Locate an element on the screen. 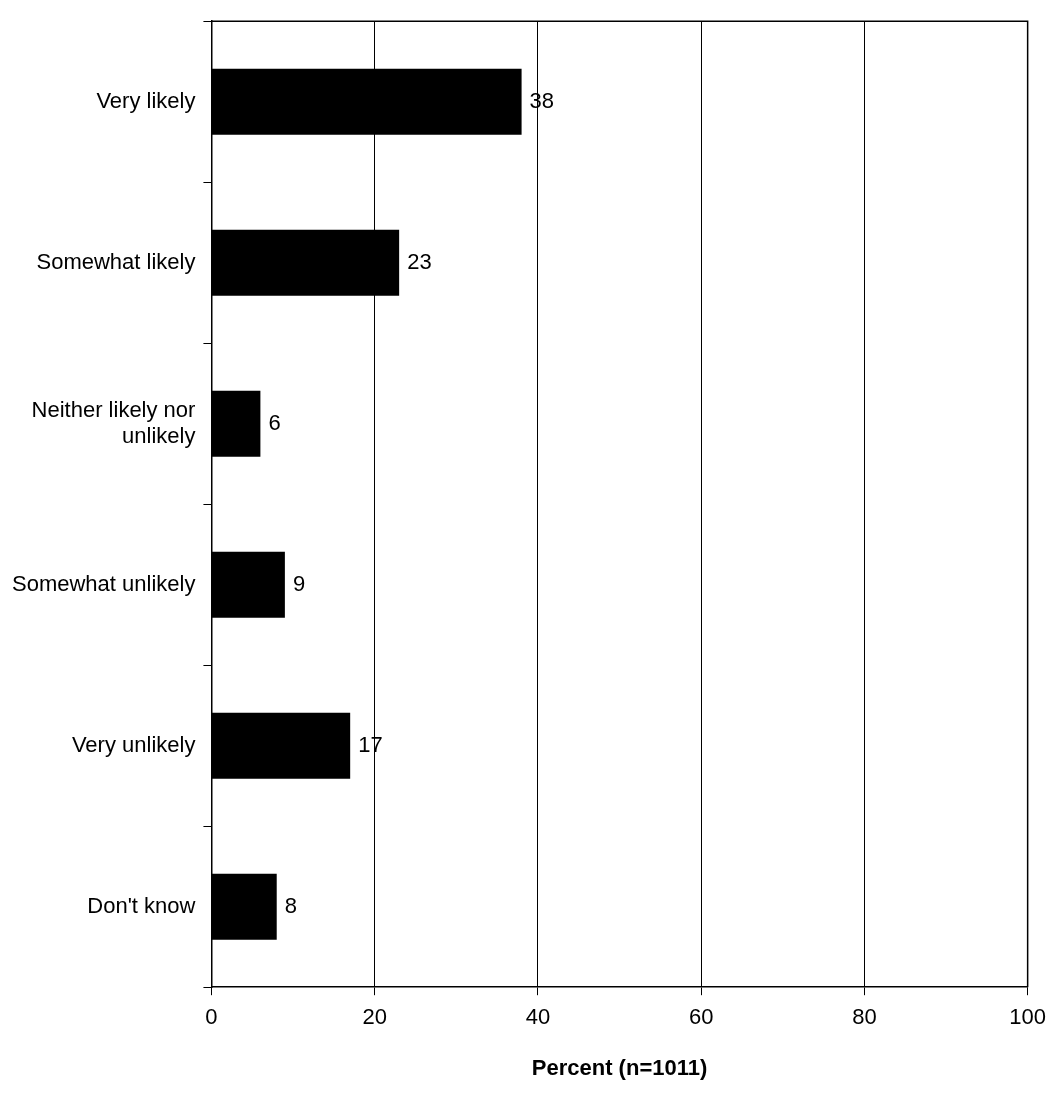 The image size is (1056, 1096). data-label: 9 is located at coordinates (299, 583).